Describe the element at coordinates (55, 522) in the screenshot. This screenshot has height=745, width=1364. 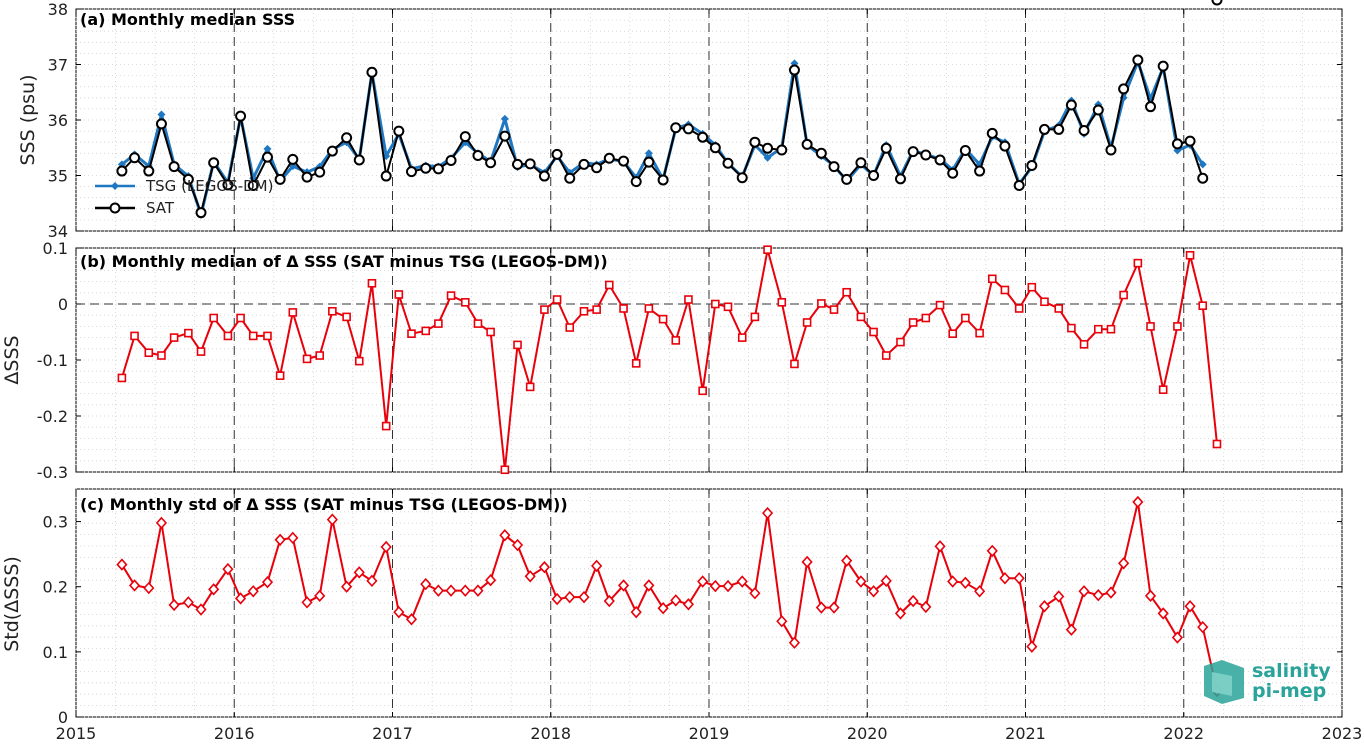
I see `ytick-label: 0.3` at that location.